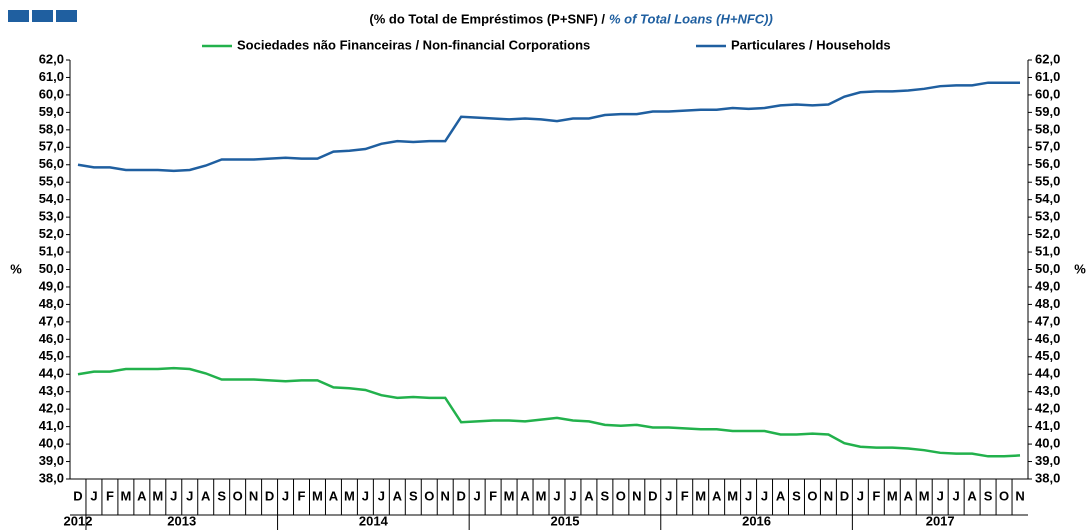 The width and height of the screenshot is (1088, 530). Describe the element at coordinates (1047, 128) in the screenshot. I see `y2-tick-label: 58,0` at that location.